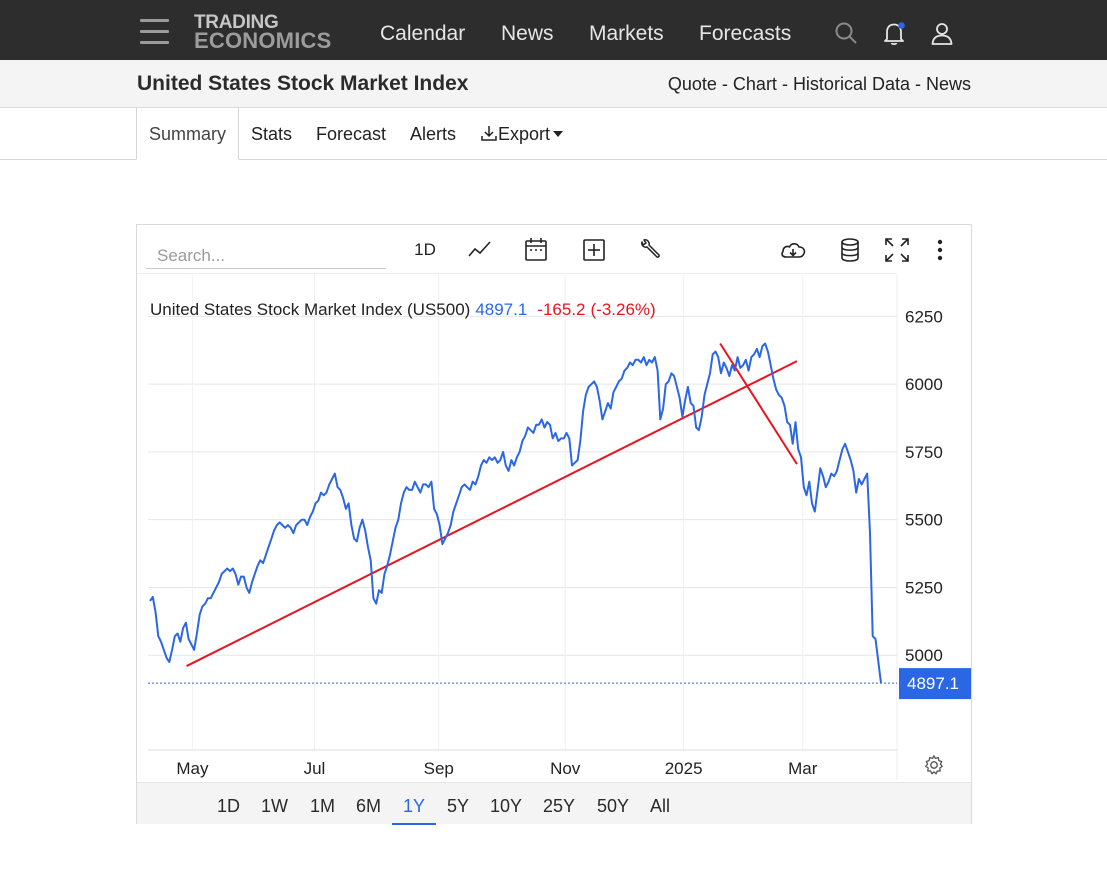  I want to click on line-chart-icon, so click(480, 250).